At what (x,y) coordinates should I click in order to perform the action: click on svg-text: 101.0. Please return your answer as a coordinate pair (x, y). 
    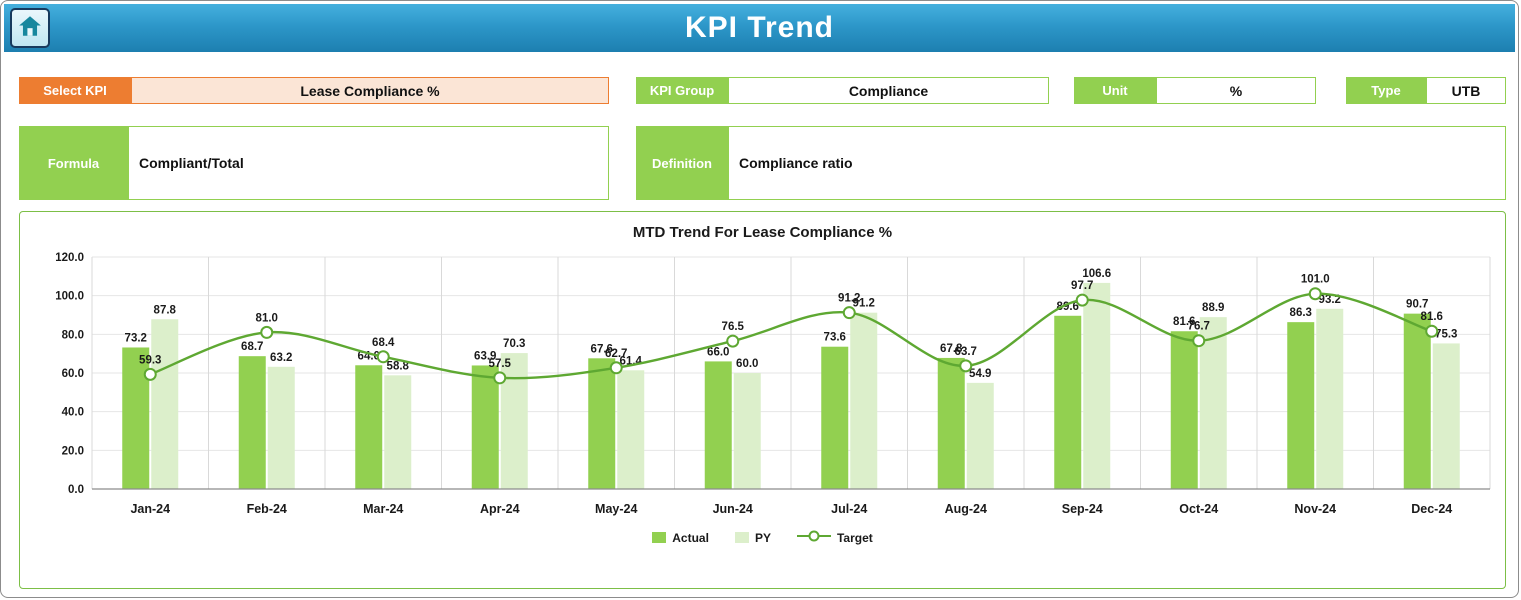
    Looking at the image, I should click on (1314, 280).